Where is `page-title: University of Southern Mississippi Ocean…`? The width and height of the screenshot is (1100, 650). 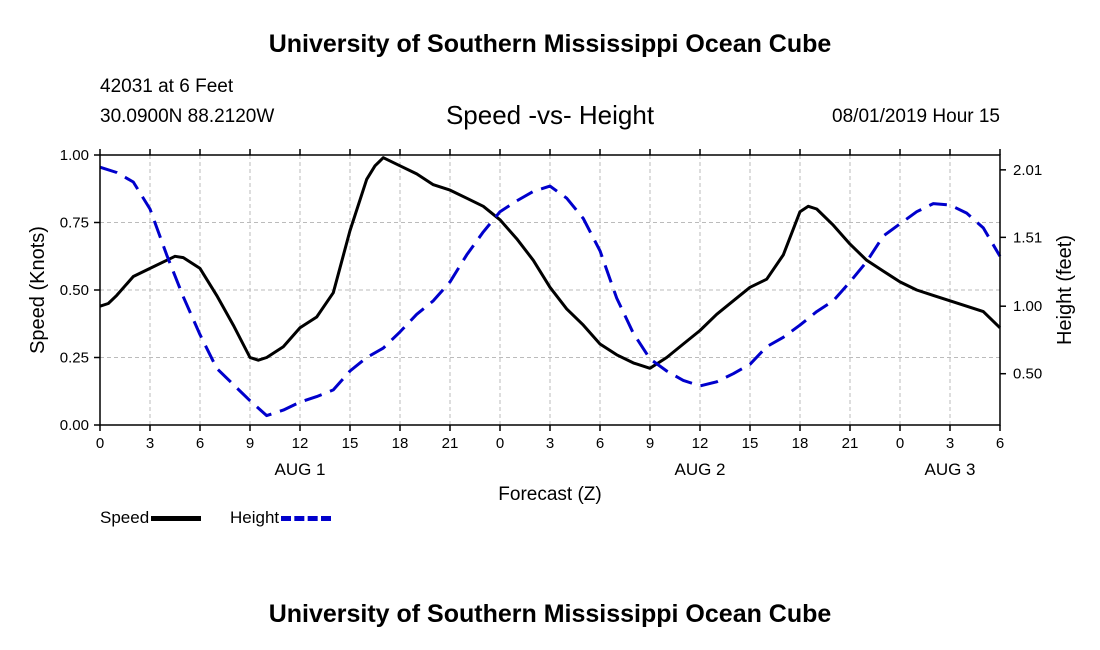 page-title: University of Southern Mississippi Ocean… is located at coordinates (550, 44).